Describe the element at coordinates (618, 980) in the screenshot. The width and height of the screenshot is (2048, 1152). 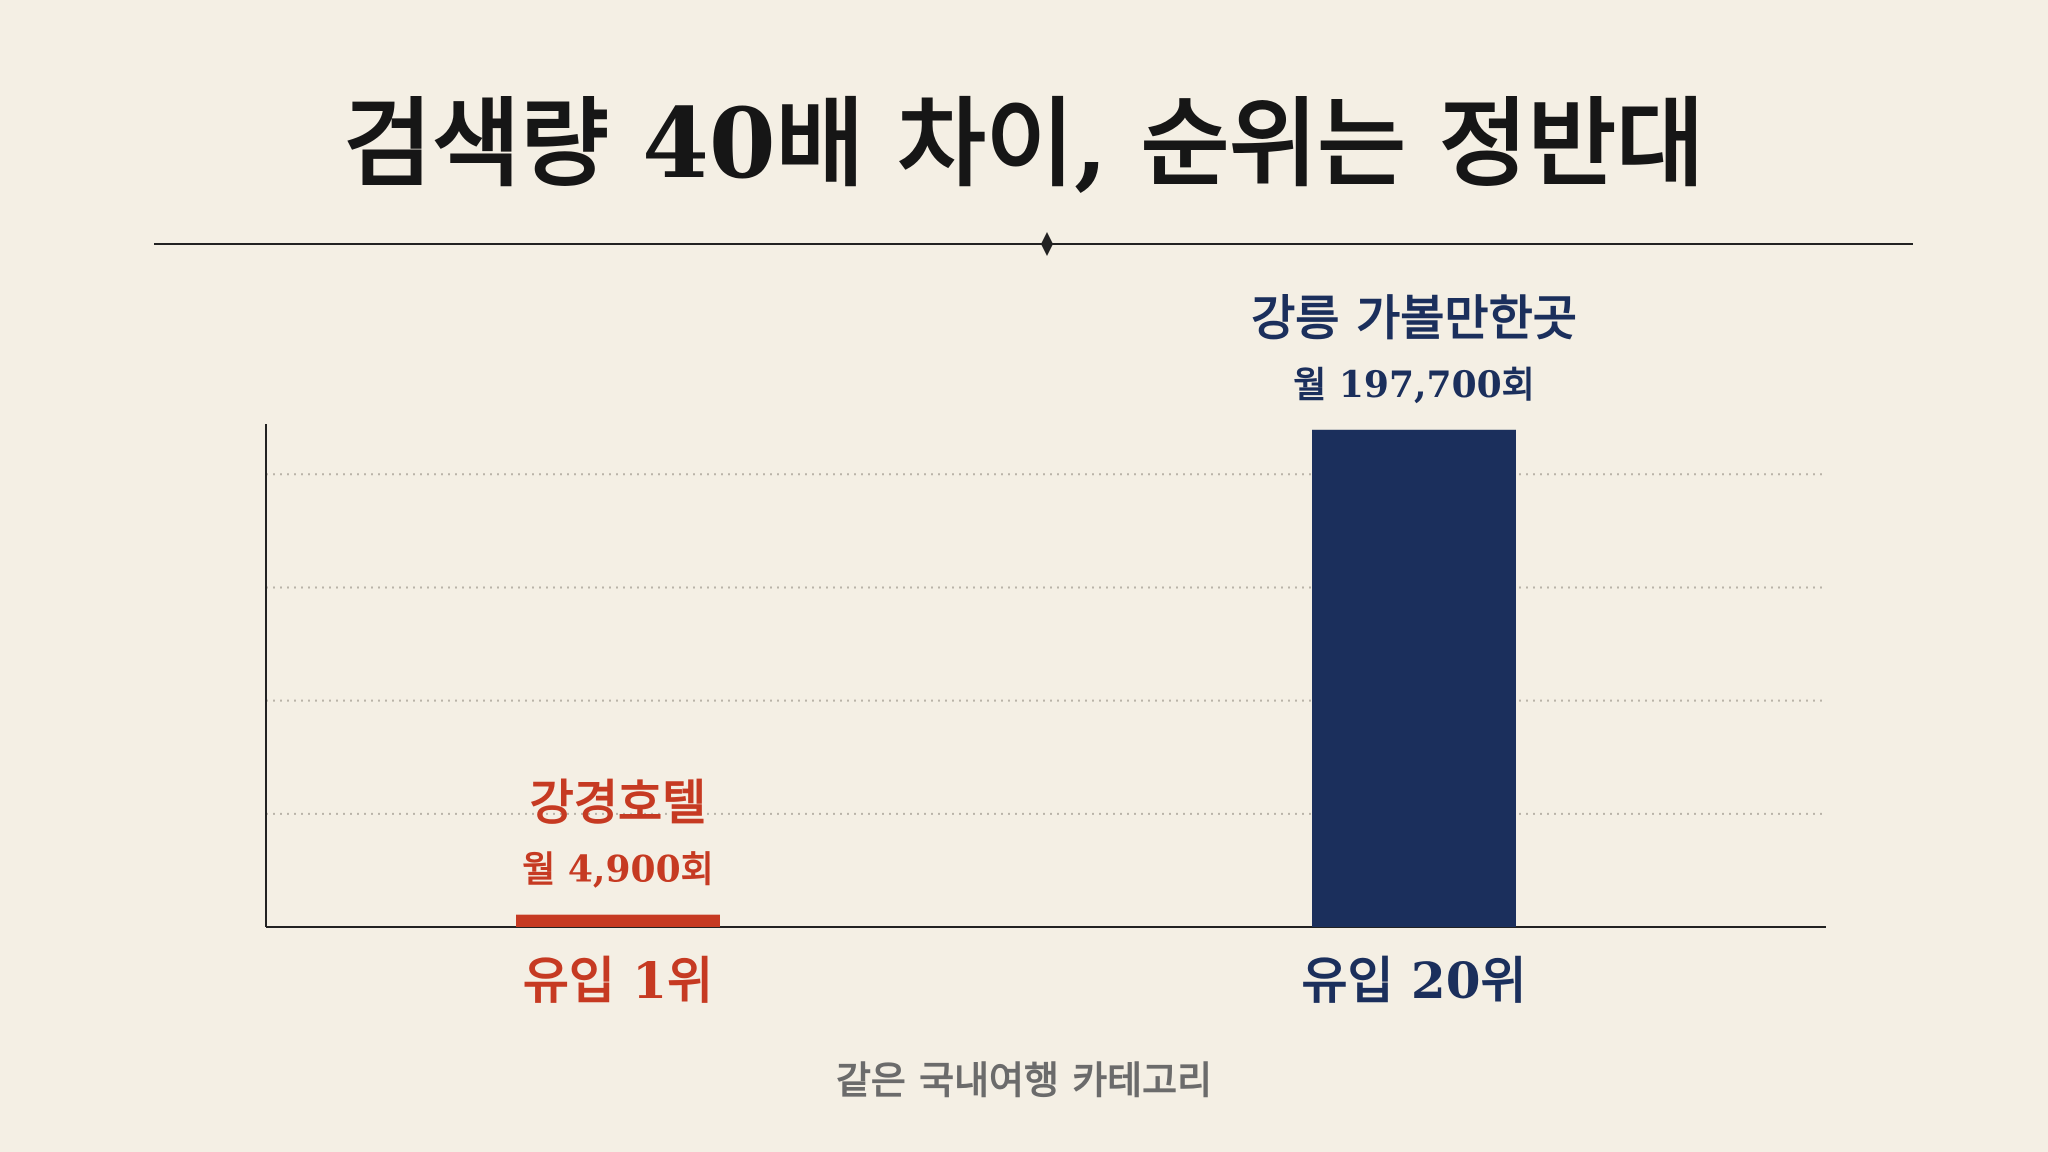
I see `x-tick-label: 유입 1위` at that location.